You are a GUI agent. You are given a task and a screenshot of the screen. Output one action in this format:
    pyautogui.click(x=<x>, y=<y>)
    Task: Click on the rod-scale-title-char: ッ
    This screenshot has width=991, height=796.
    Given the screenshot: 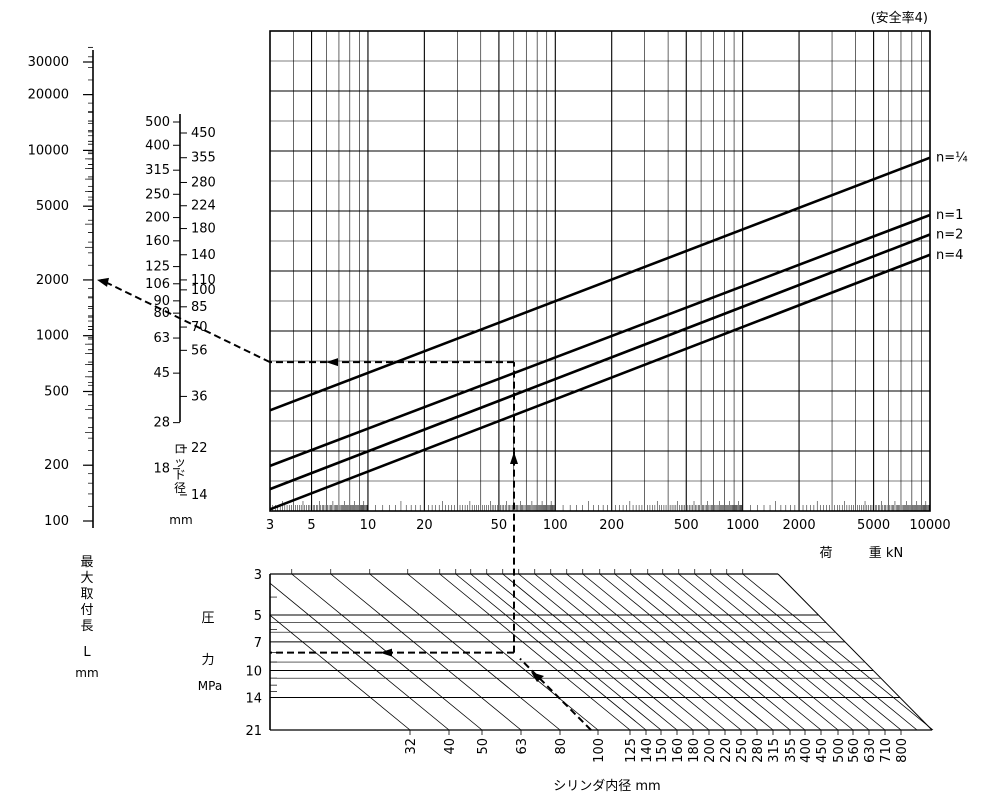 What is the action you would take?
    pyautogui.click(x=180, y=462)
    